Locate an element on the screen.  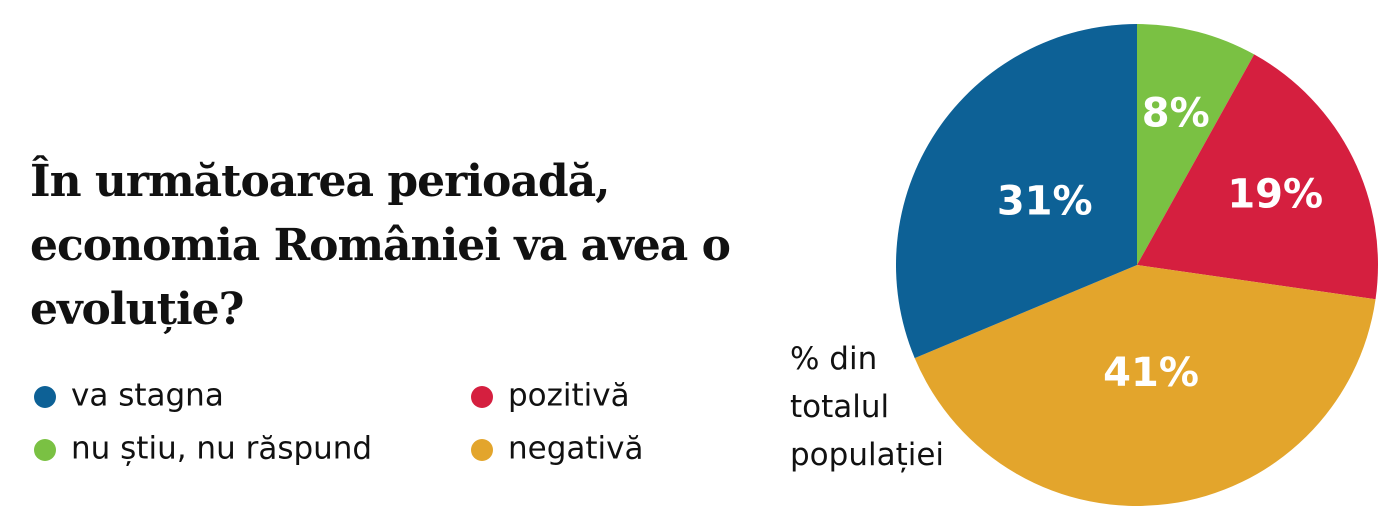
legend-label: nu știu, nu răspund is located at coordinates (221, 449).